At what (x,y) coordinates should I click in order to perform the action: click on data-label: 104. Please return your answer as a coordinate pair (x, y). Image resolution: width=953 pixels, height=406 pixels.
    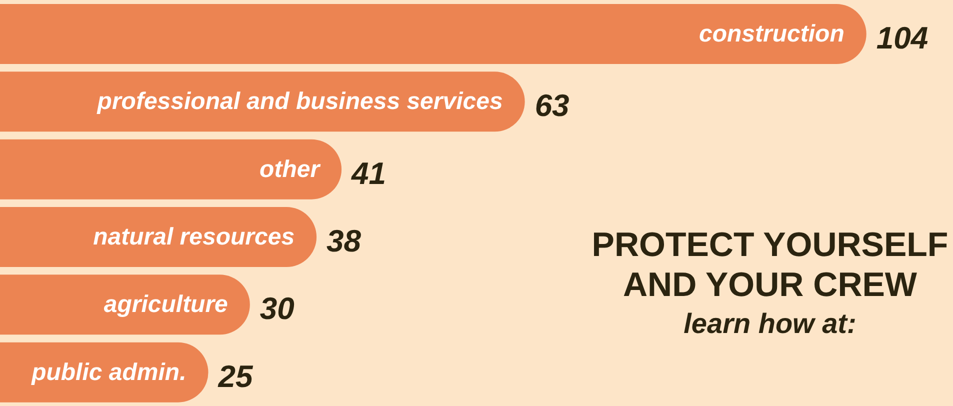
    Looking at the image, I should click on (902, 38).